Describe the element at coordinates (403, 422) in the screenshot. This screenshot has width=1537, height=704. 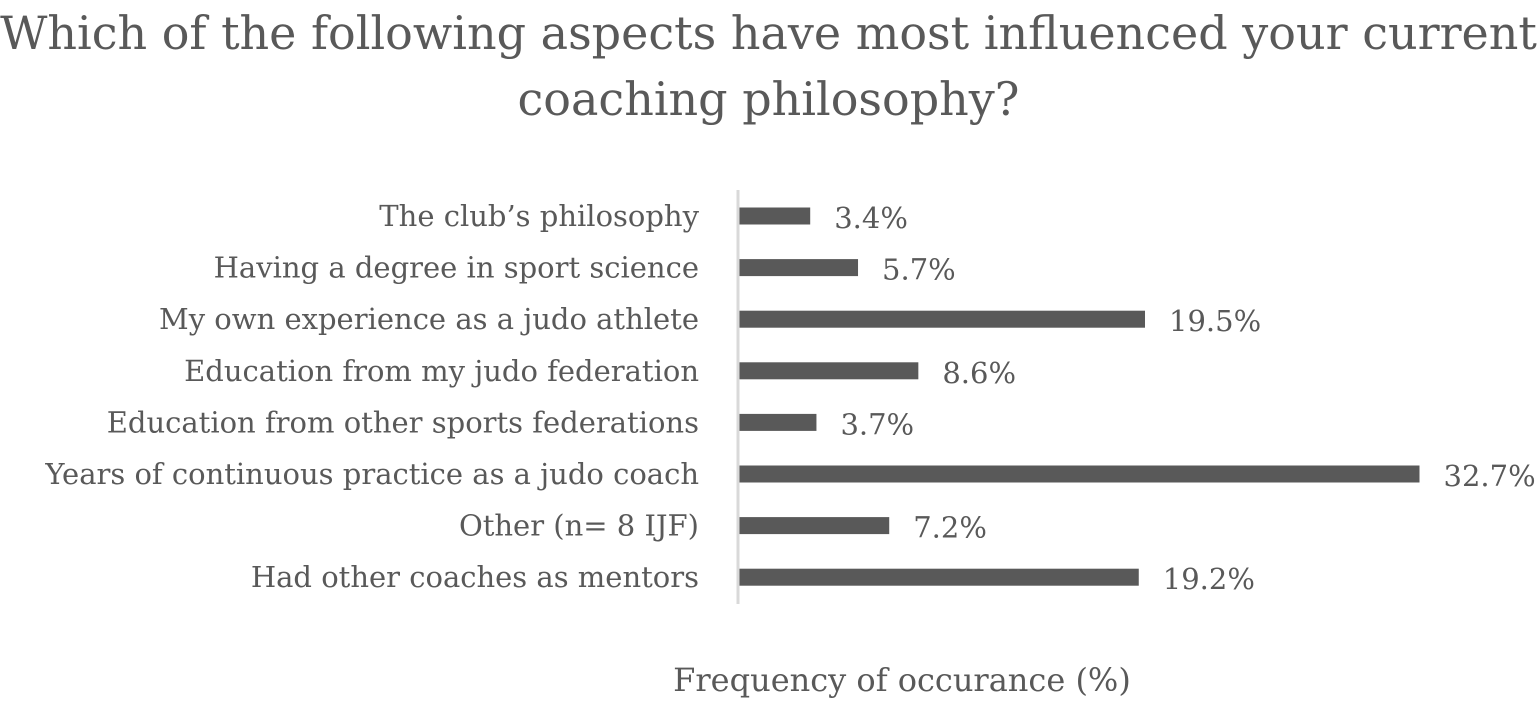
I see `category-label: Education from other sports federations` at that location.